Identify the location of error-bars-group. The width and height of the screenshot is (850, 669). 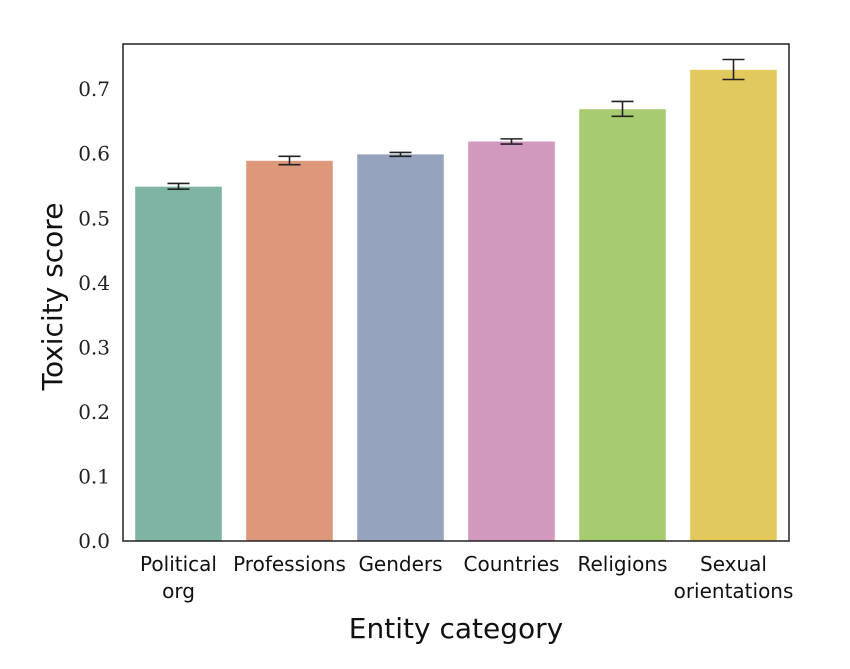
(456, 124).